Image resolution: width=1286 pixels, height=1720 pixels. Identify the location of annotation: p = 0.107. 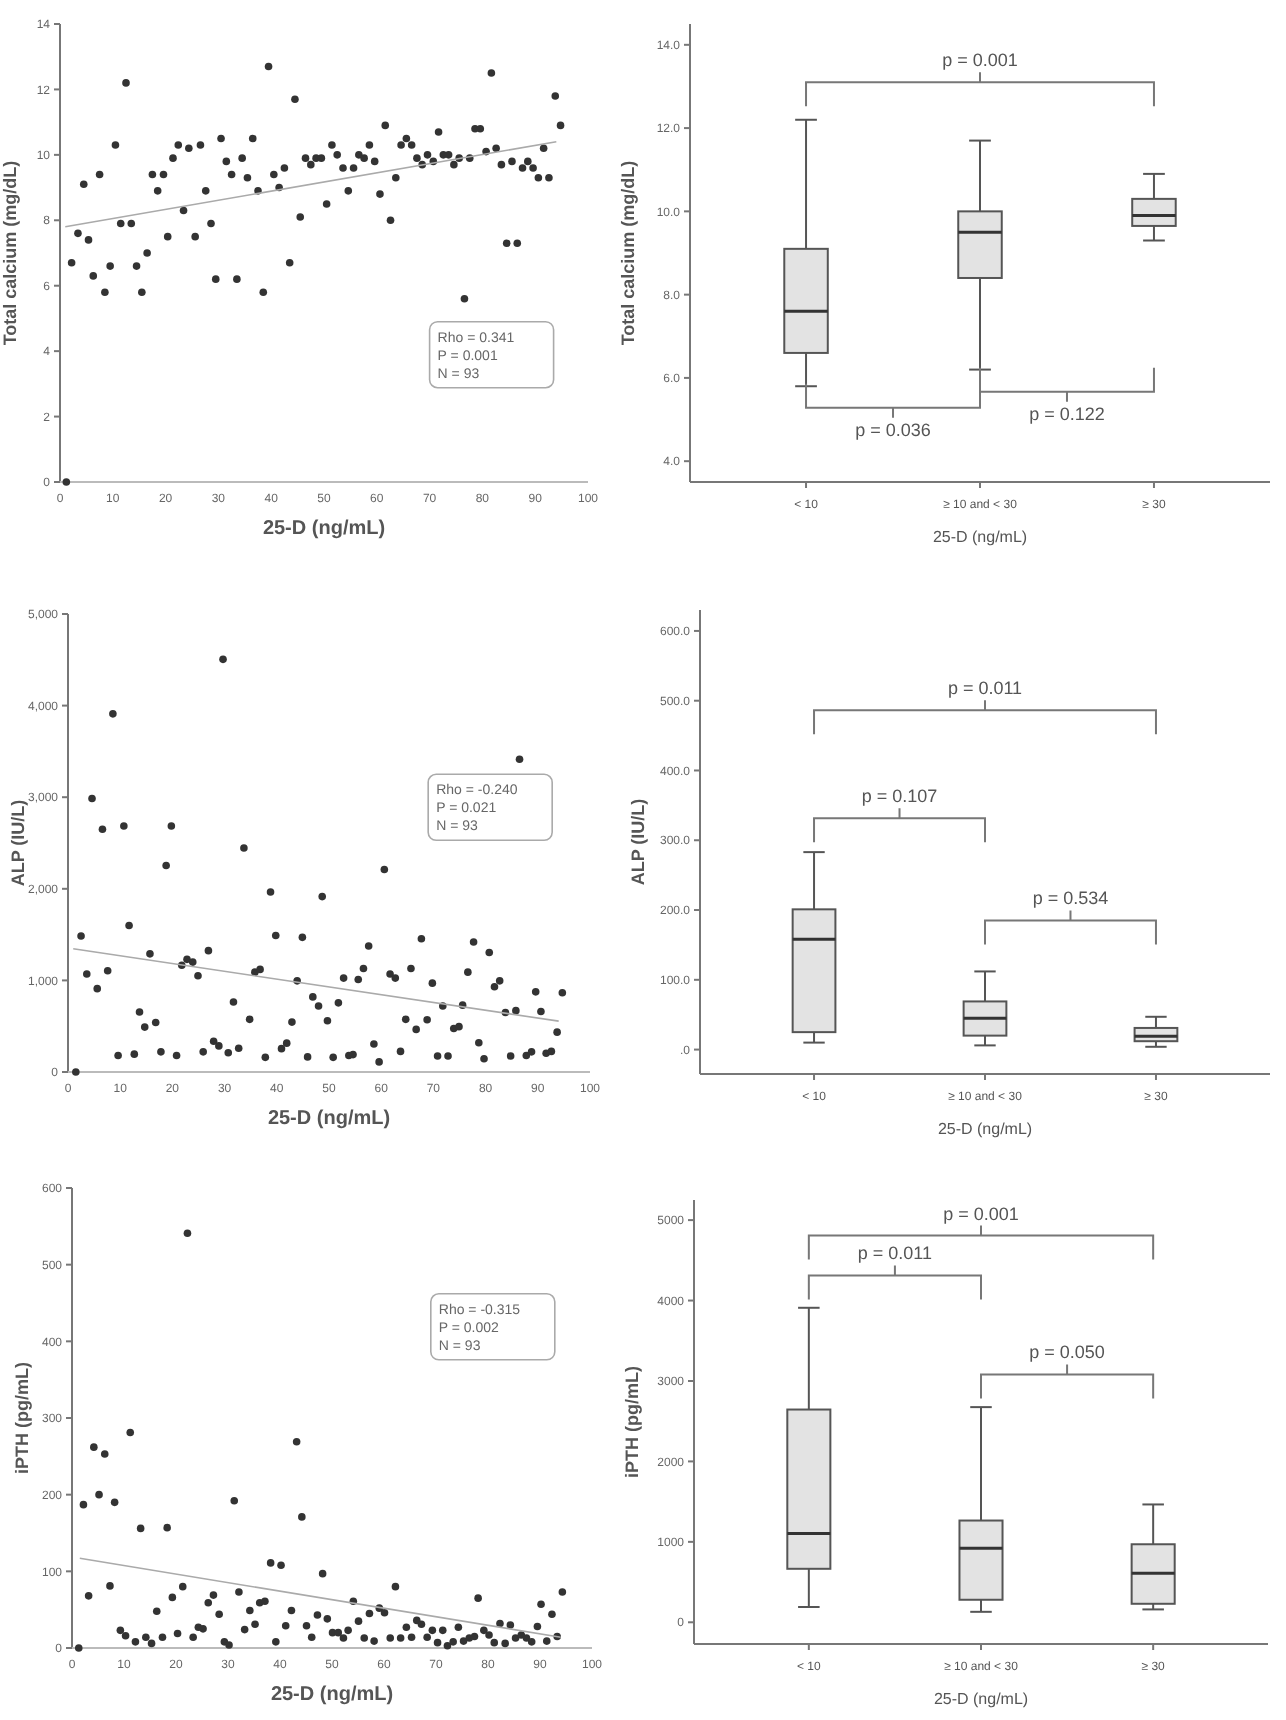
(899, 796).